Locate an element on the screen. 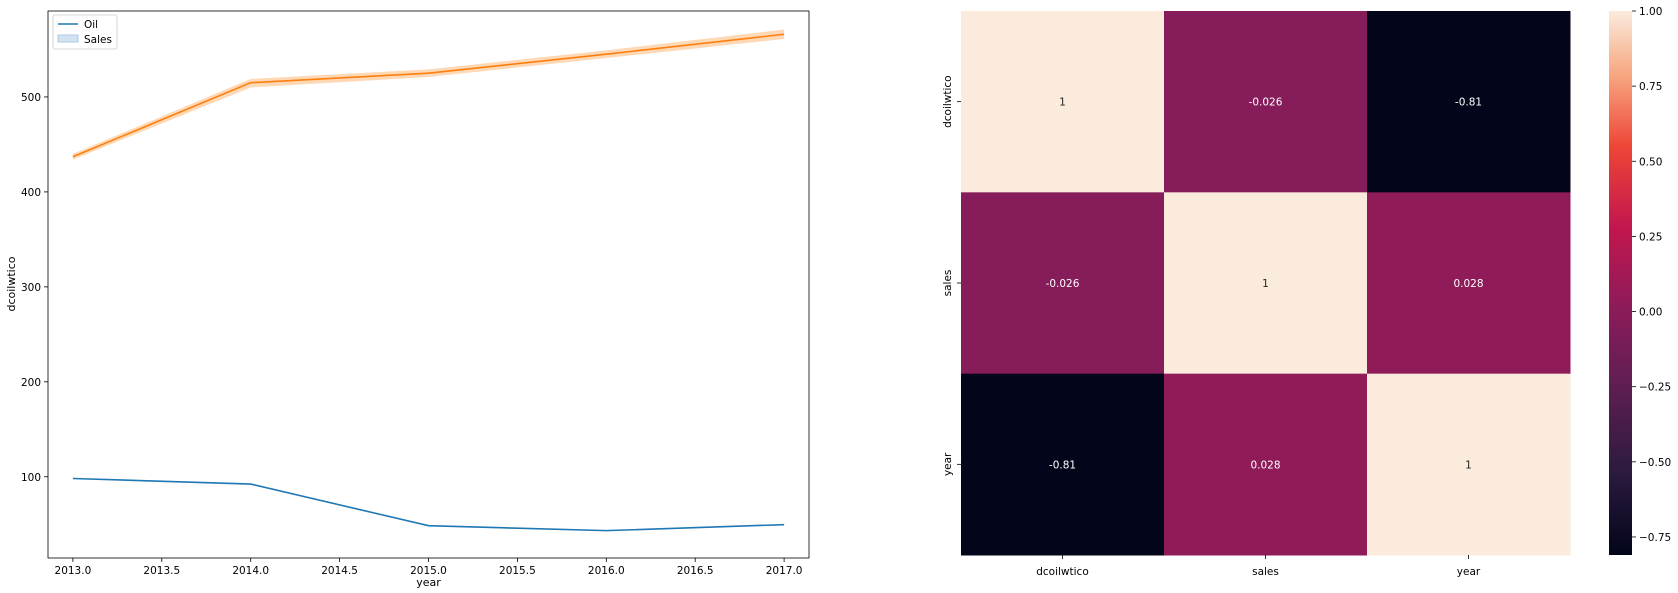 This screenshot has height=593, width=1678. colorbar-tick-label: −0.25 is located at coordinates (1655, 388).